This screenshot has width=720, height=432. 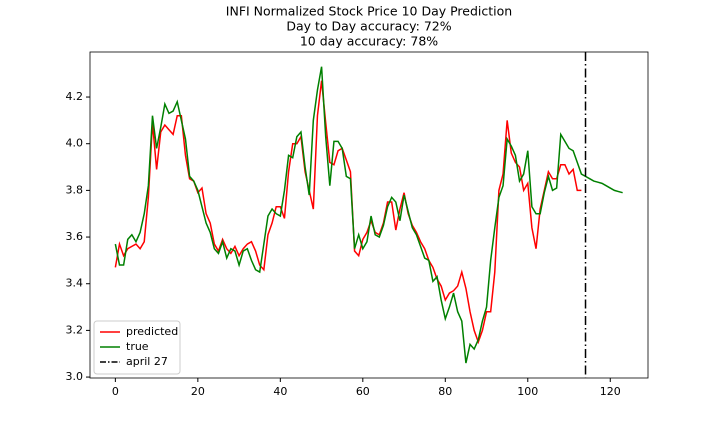 I want to click on legend: predicted true april 27, so click(x=137, y=347).